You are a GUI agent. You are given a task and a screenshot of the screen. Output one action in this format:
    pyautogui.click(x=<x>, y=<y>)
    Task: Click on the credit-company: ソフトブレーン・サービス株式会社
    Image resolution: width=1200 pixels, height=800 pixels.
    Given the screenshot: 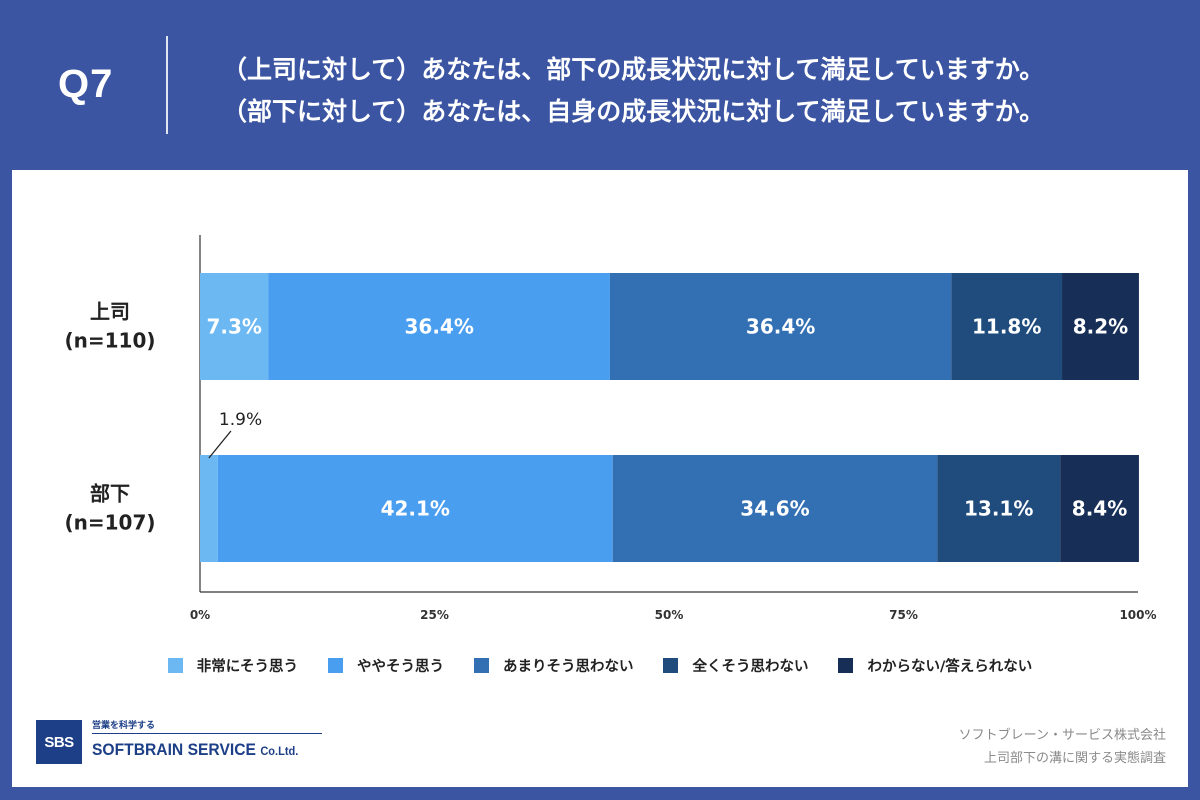 What is the action you would take?
    pyautogui.click(x=1062, y=735)
    